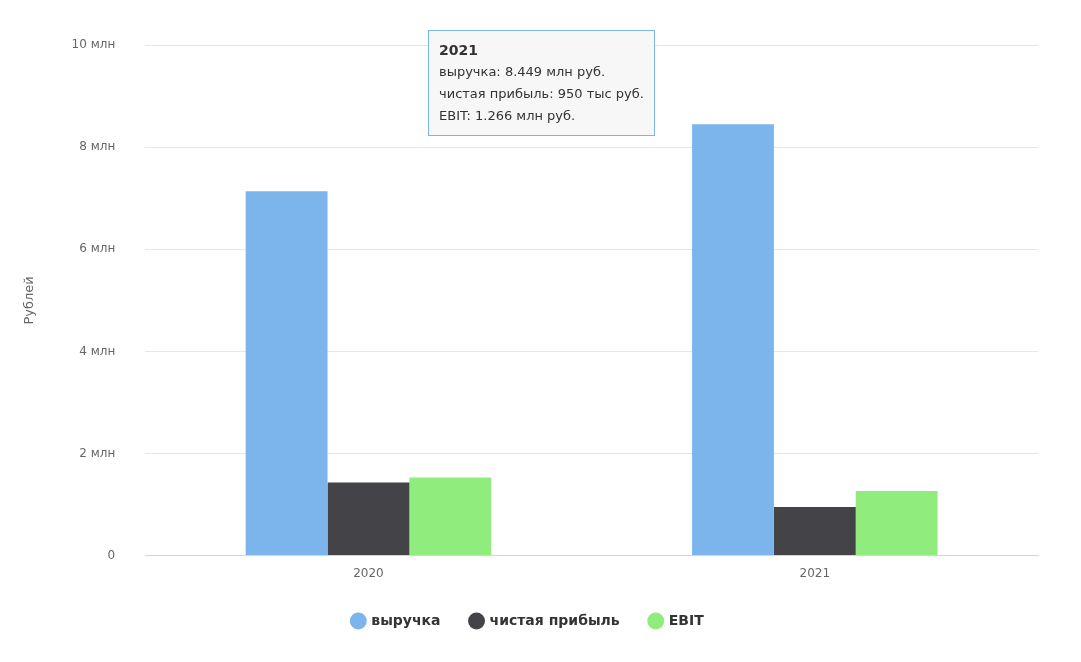 The width and height of the screenshot is (1081, 662). I want to click on annotation: EBIT: 1.266 млн руб., so click(508, 116).